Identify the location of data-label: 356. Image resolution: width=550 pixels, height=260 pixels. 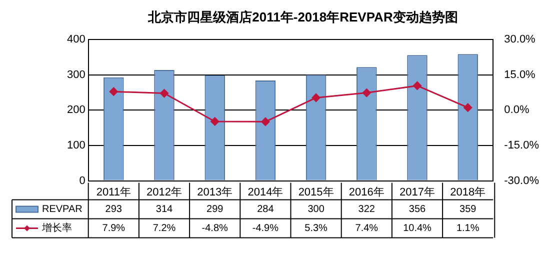
(417, 210).